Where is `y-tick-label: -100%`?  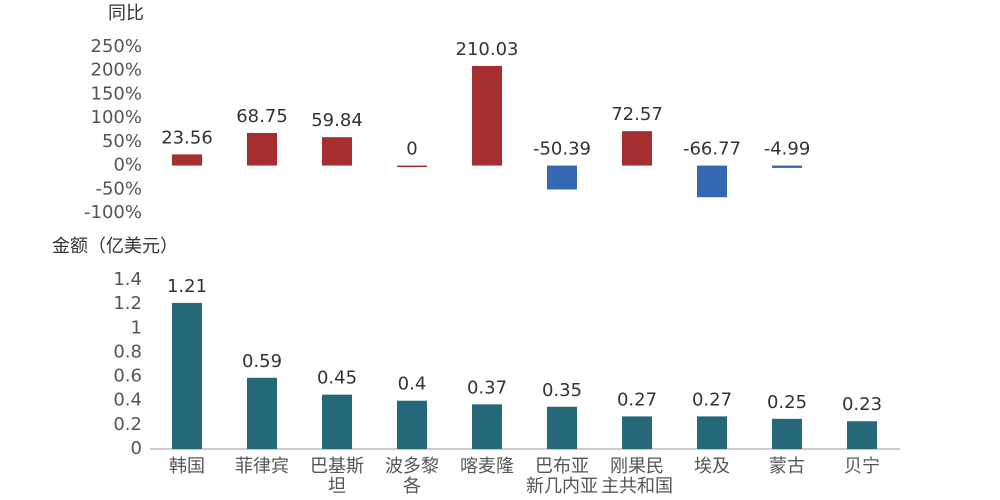 y-tick-label: -100% is located at coordinates (113, 212).